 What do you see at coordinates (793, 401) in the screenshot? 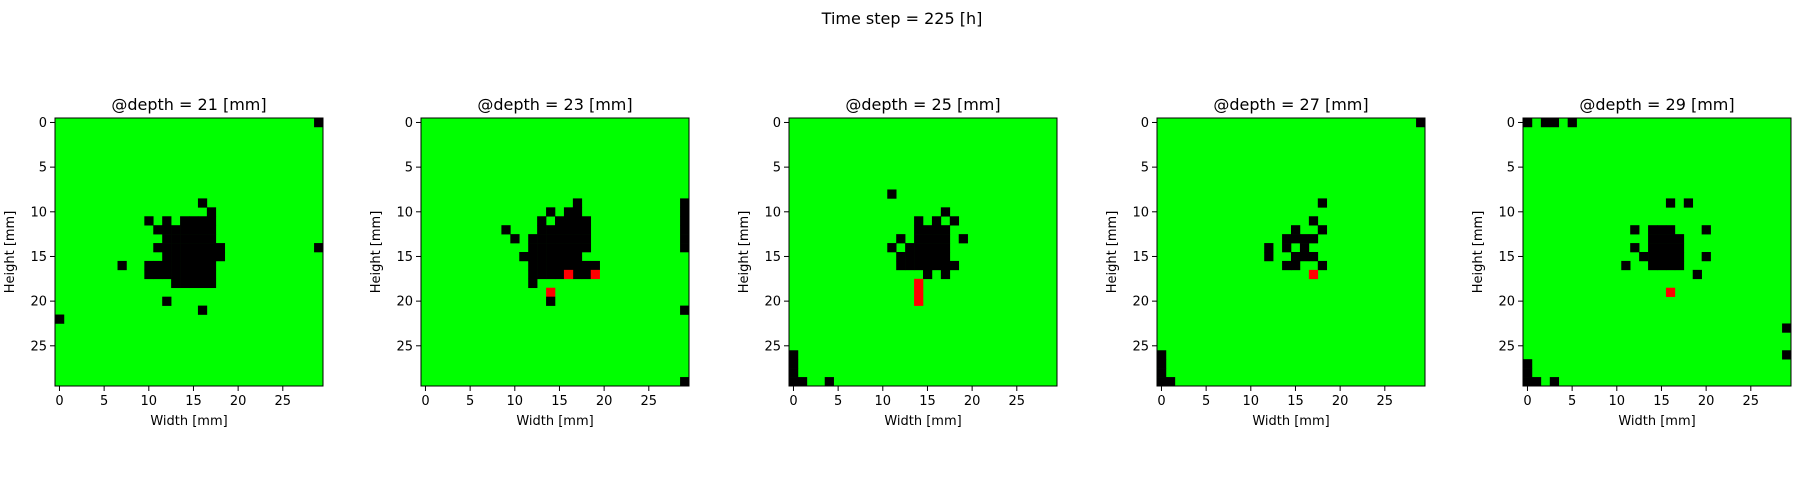
I see `x-tick-label: 0` at bounding box center [793, 401].